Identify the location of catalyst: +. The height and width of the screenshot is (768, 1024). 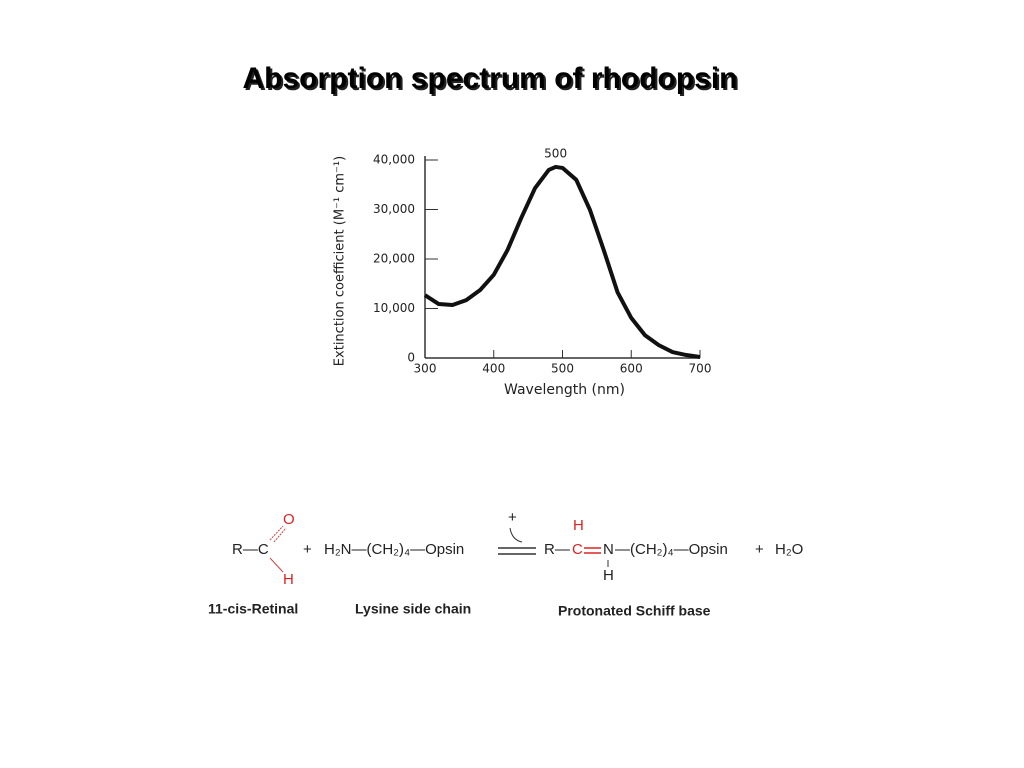
(512, 517).